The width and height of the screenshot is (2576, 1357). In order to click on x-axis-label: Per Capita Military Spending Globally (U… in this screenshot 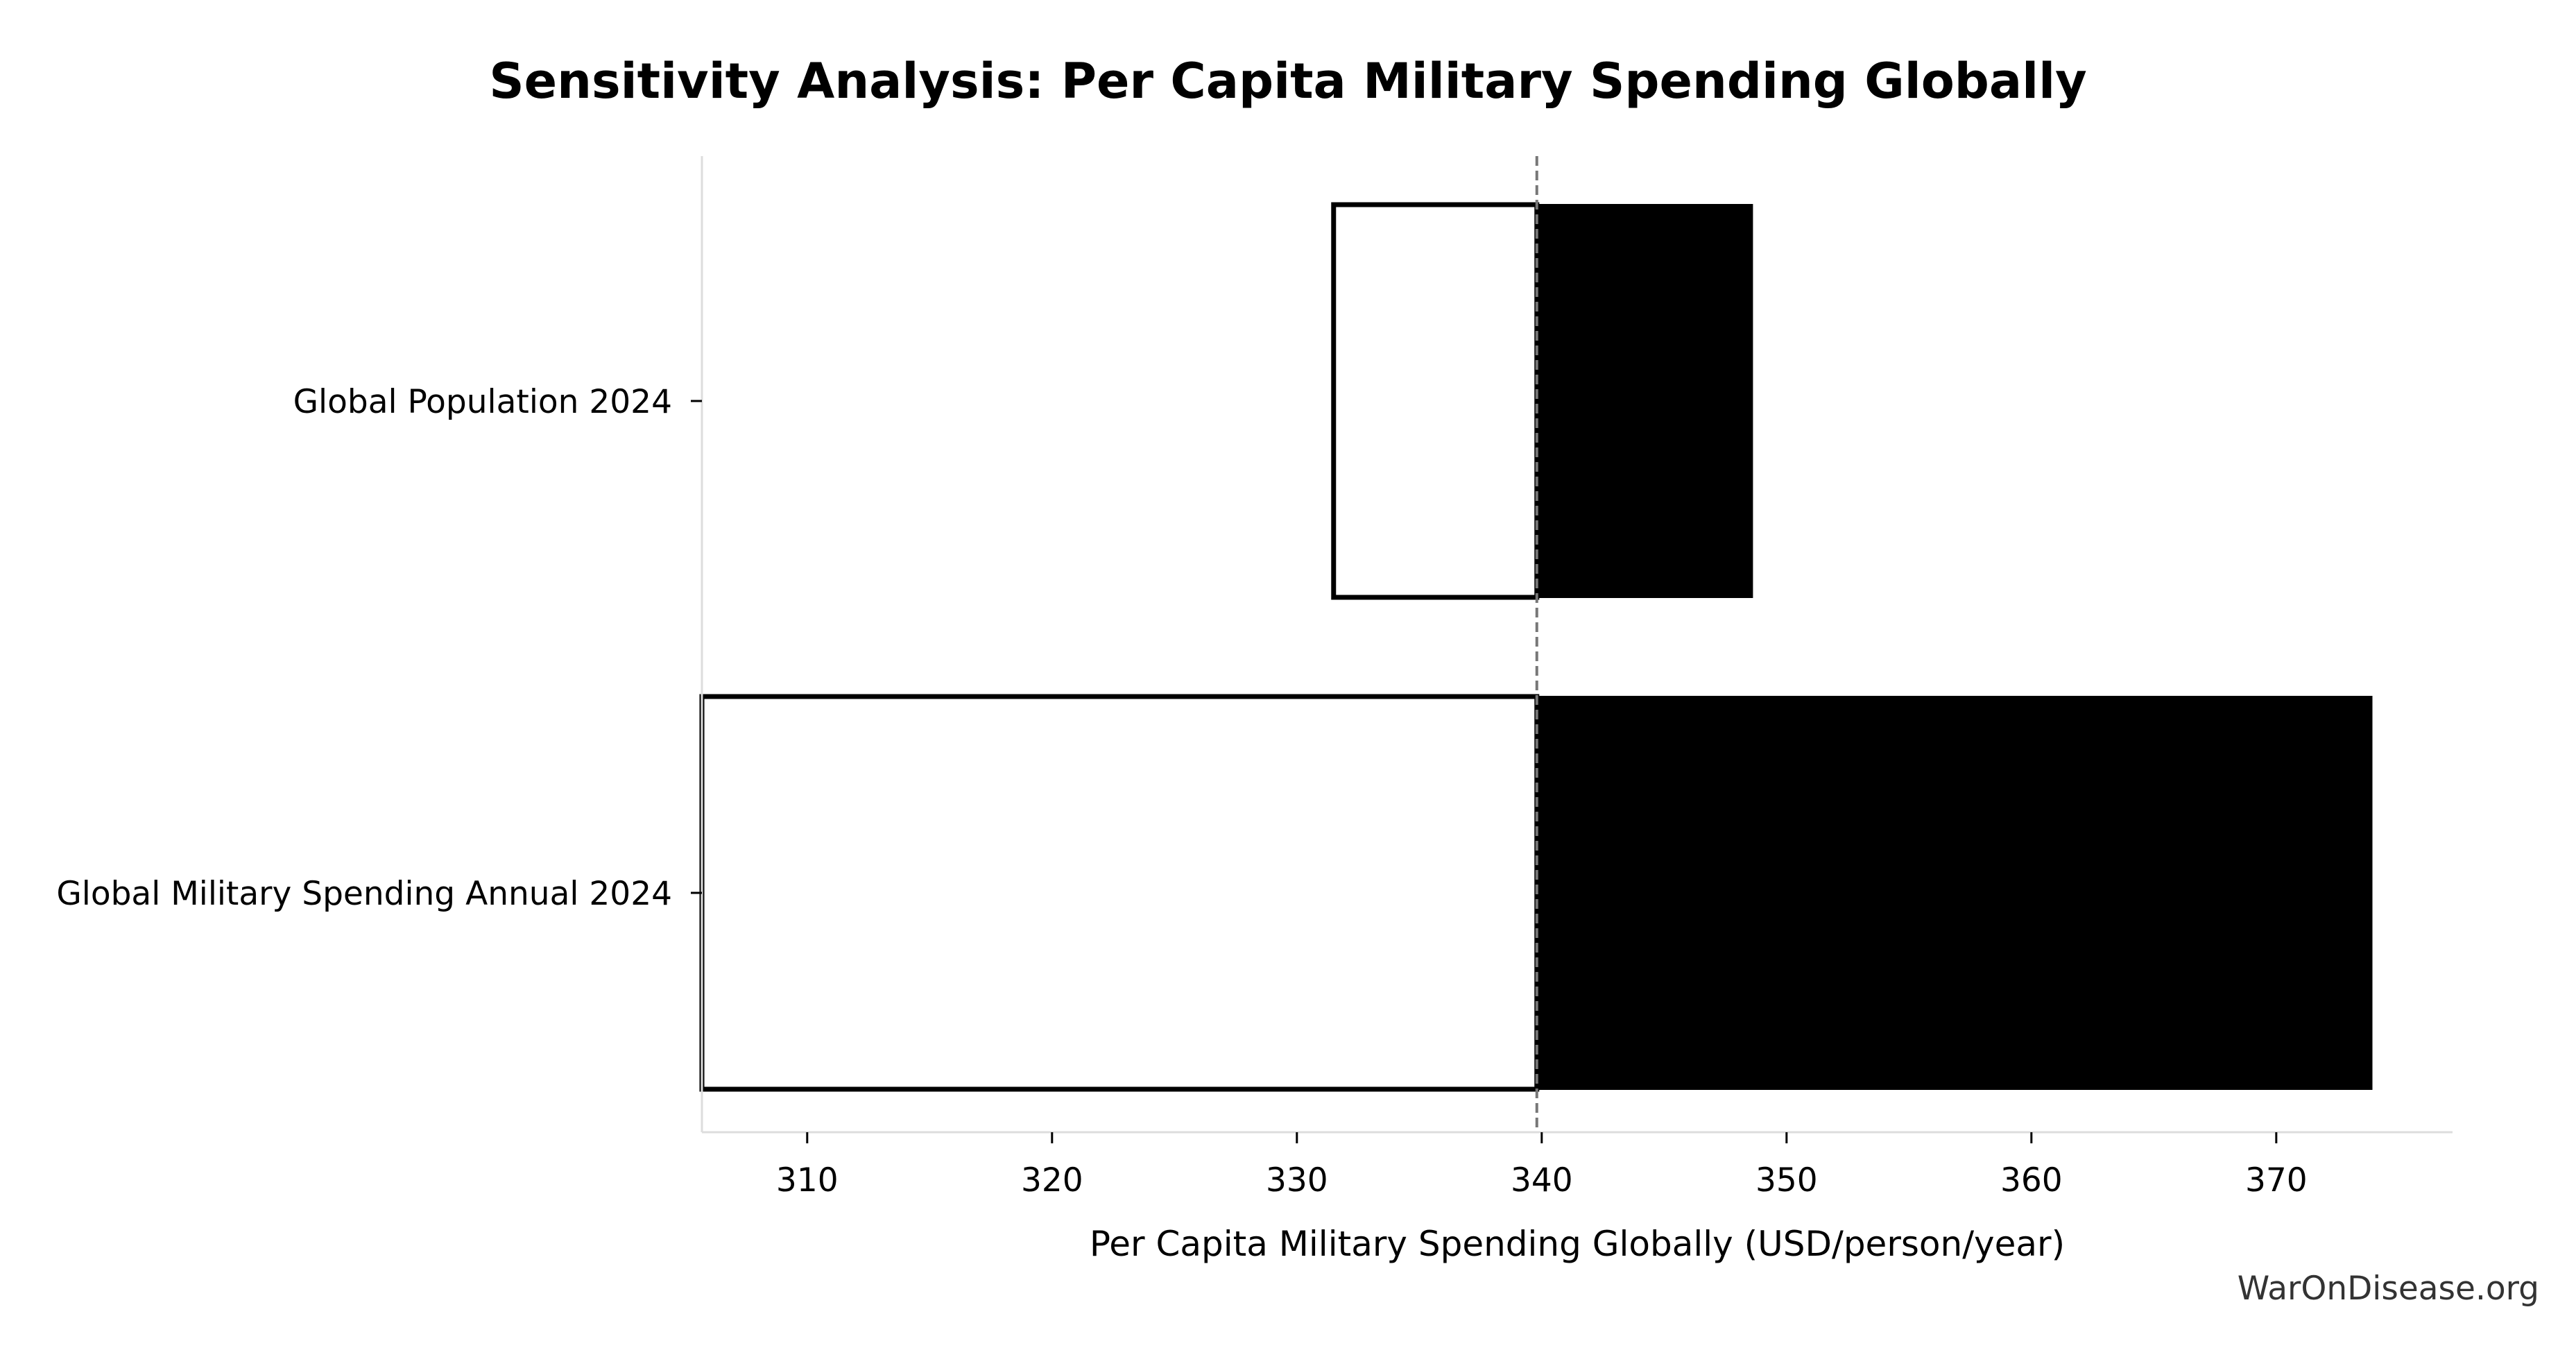, I will do `click(1577, 1244)`.